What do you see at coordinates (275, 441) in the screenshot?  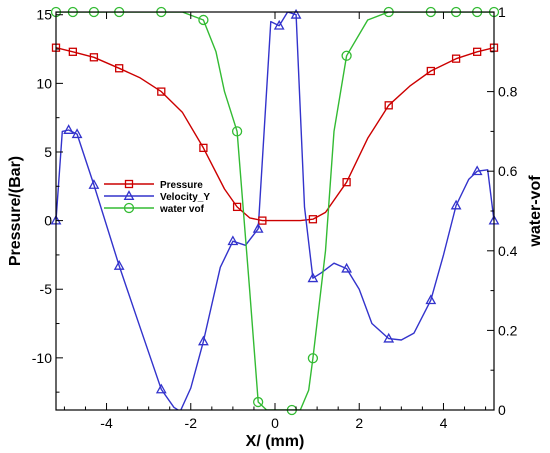 I see `x-axis-title: X/ (mm)` at bounding box center [275, 441].